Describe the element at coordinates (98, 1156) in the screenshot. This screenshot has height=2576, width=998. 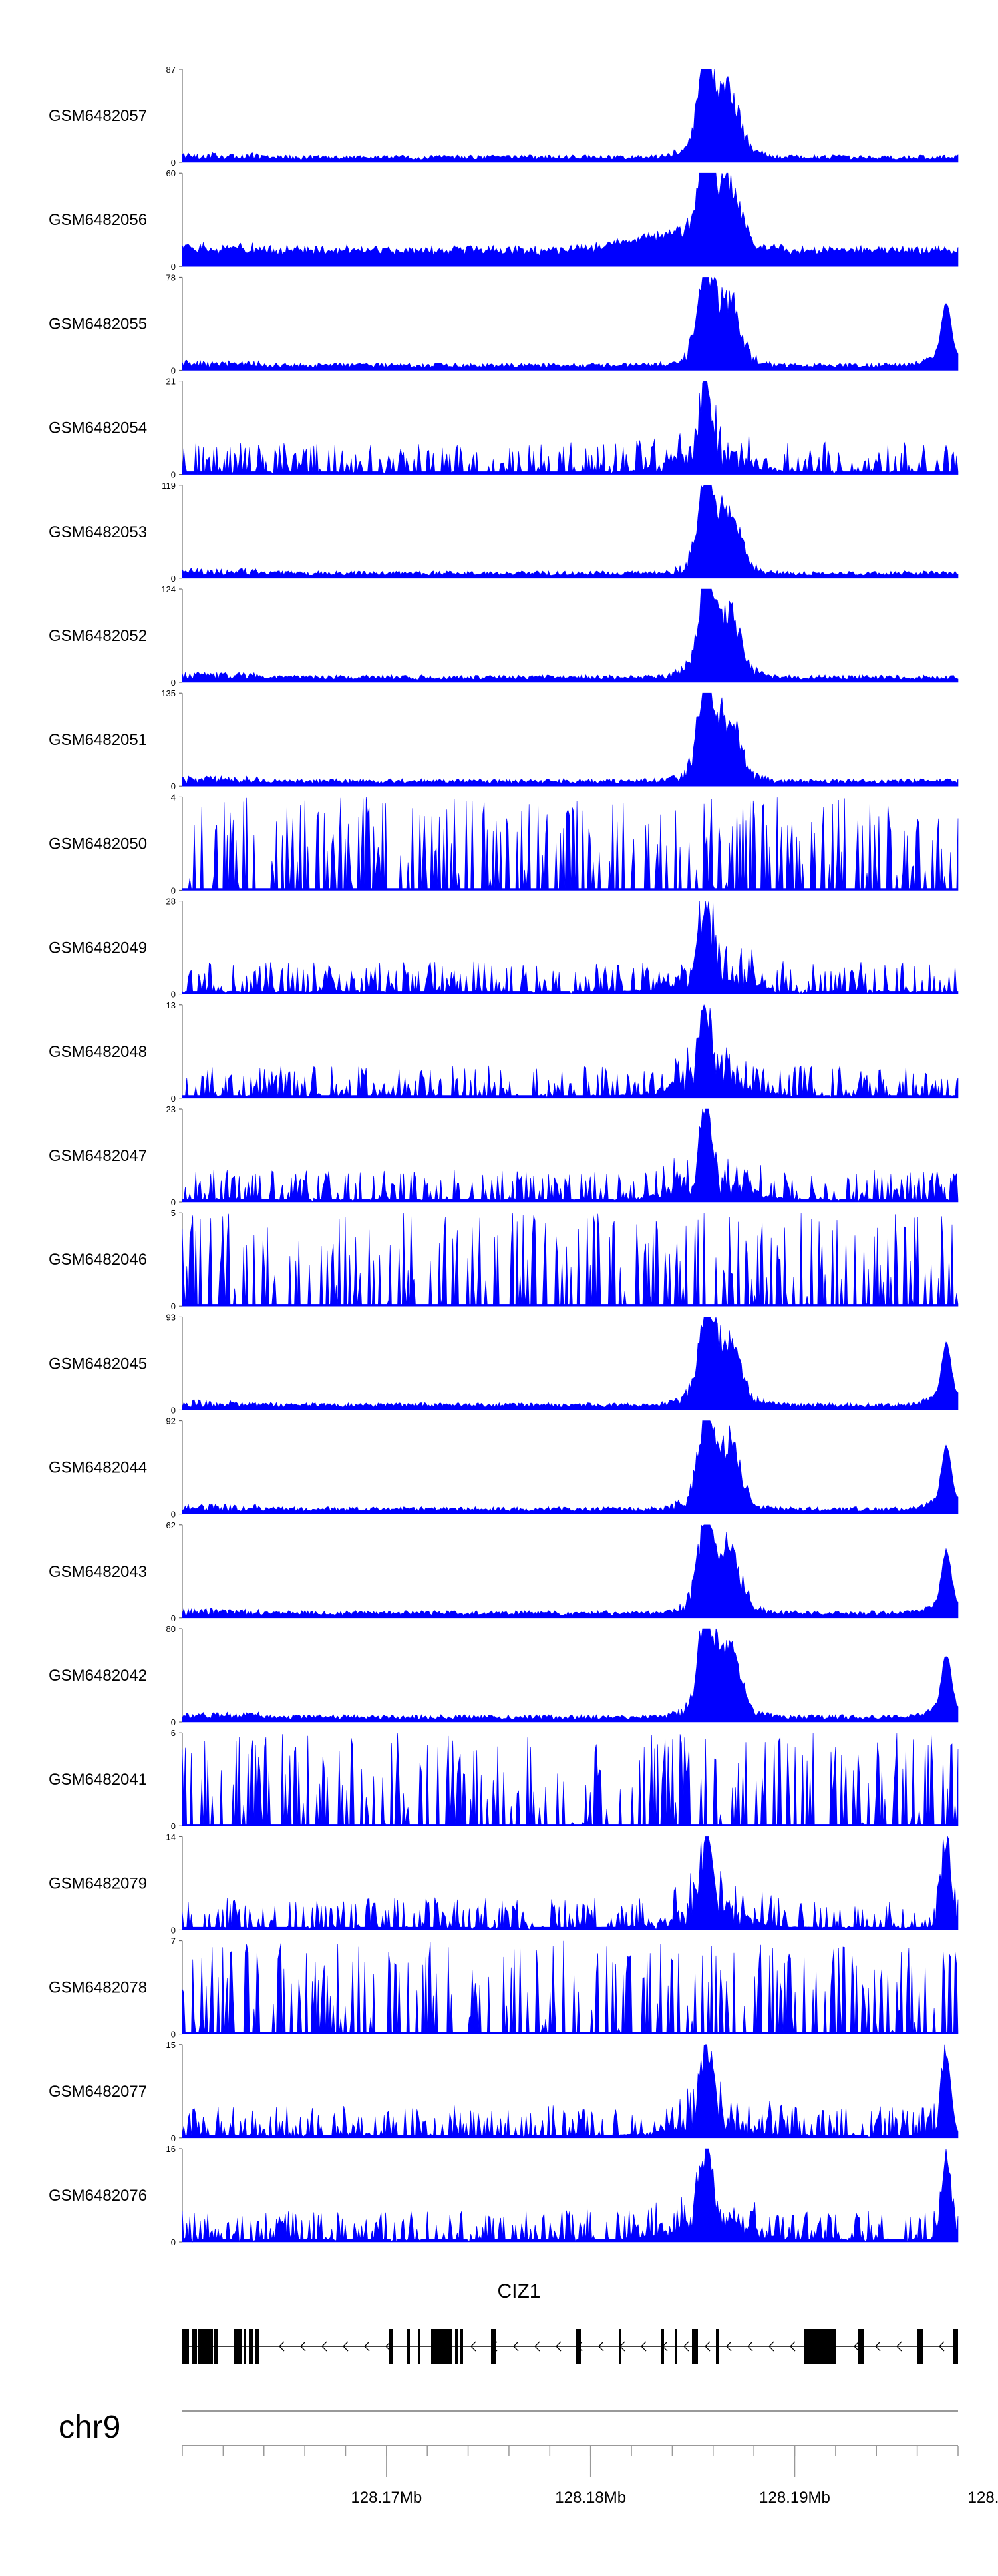
I see `track-name-label: GSM6482047` at that location.